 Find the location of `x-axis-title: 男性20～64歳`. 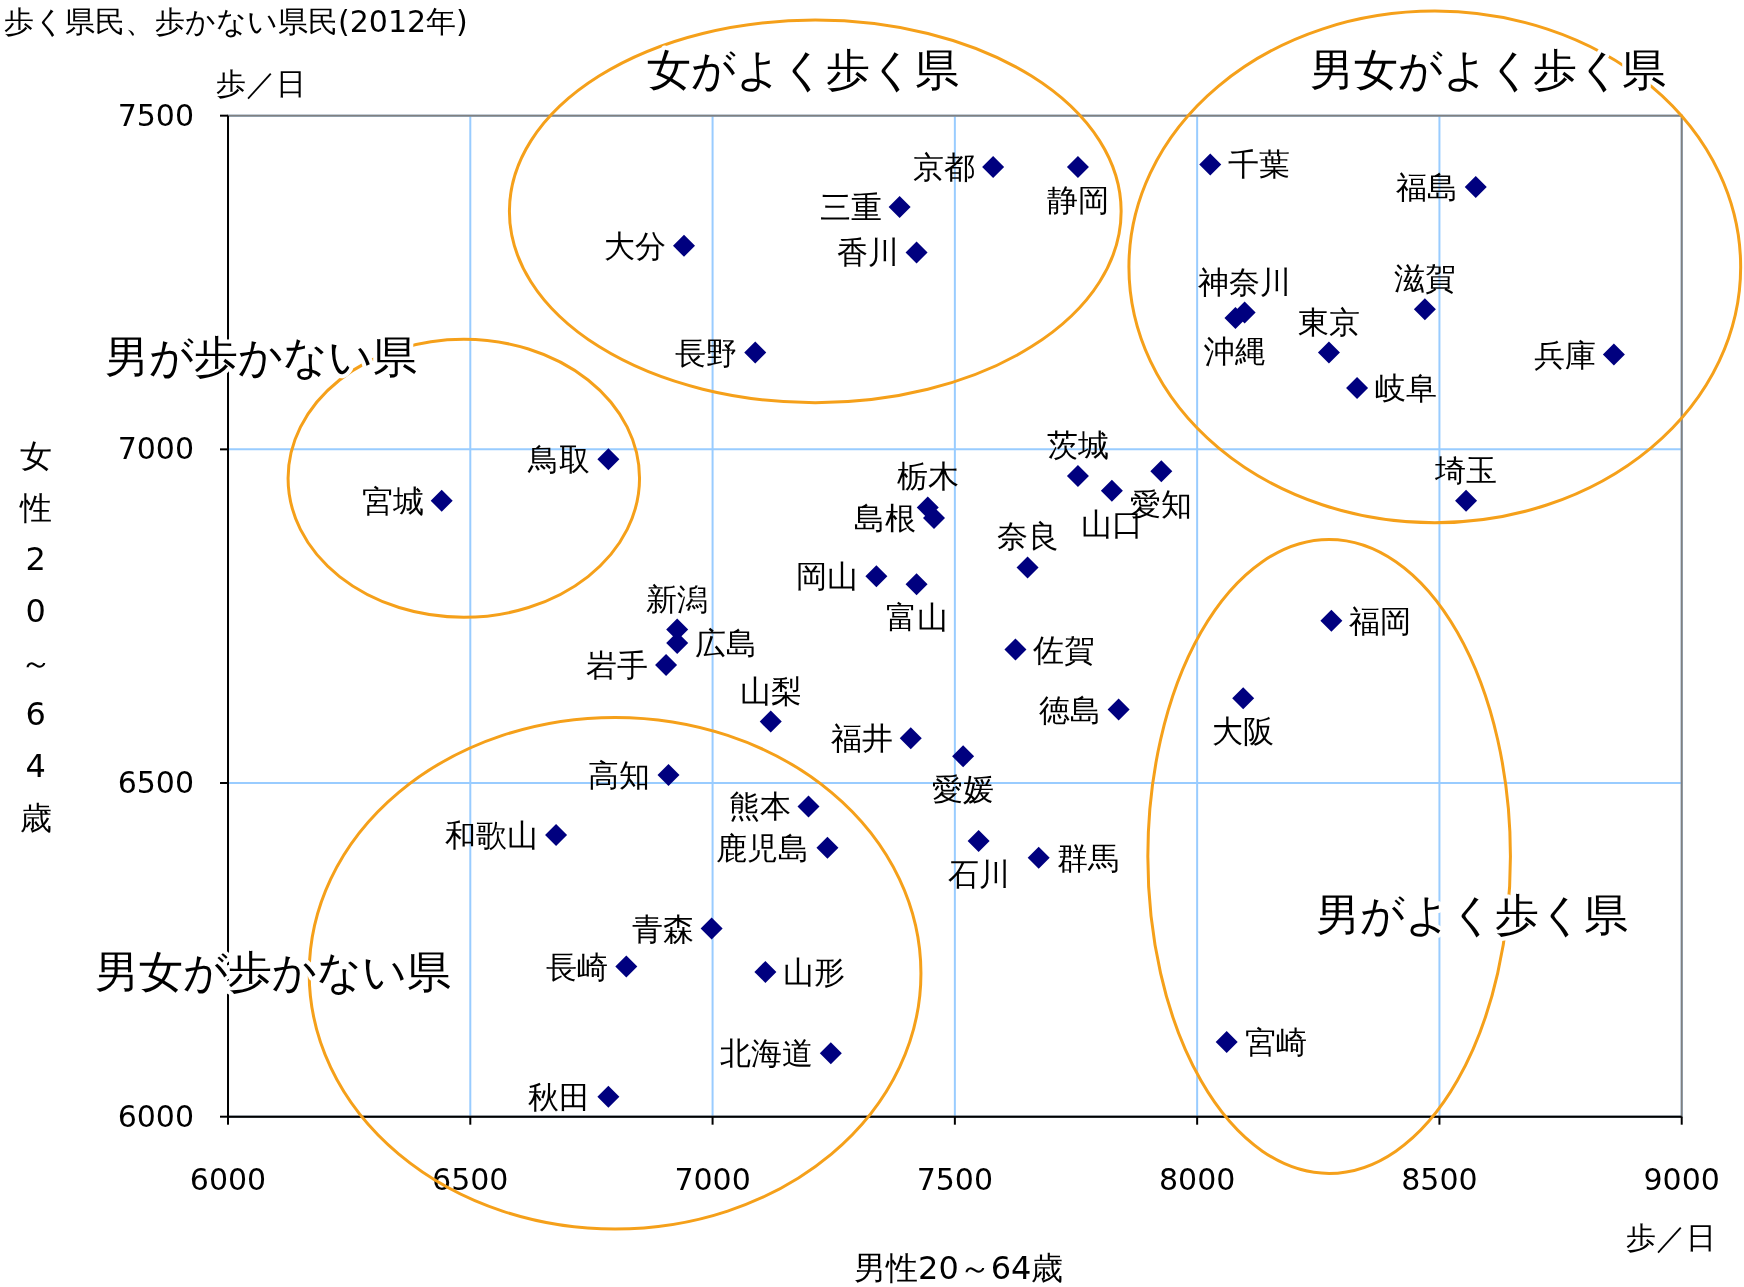

x-axis-title: 男性20～64歳 is located at coordinates (959, 1268).